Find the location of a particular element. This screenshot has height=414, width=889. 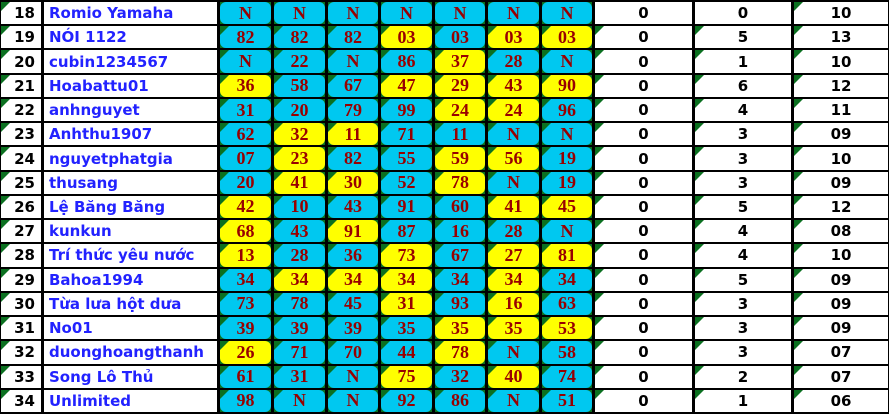

value-label: N is located at coordinates (353, 400).